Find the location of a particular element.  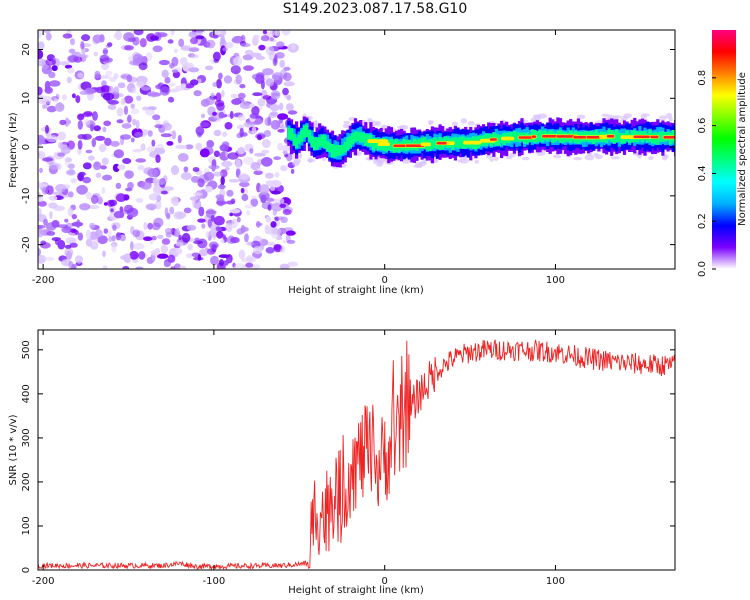

snr-x-label: Height of straight line (km) is located at coordinates (356, 590).